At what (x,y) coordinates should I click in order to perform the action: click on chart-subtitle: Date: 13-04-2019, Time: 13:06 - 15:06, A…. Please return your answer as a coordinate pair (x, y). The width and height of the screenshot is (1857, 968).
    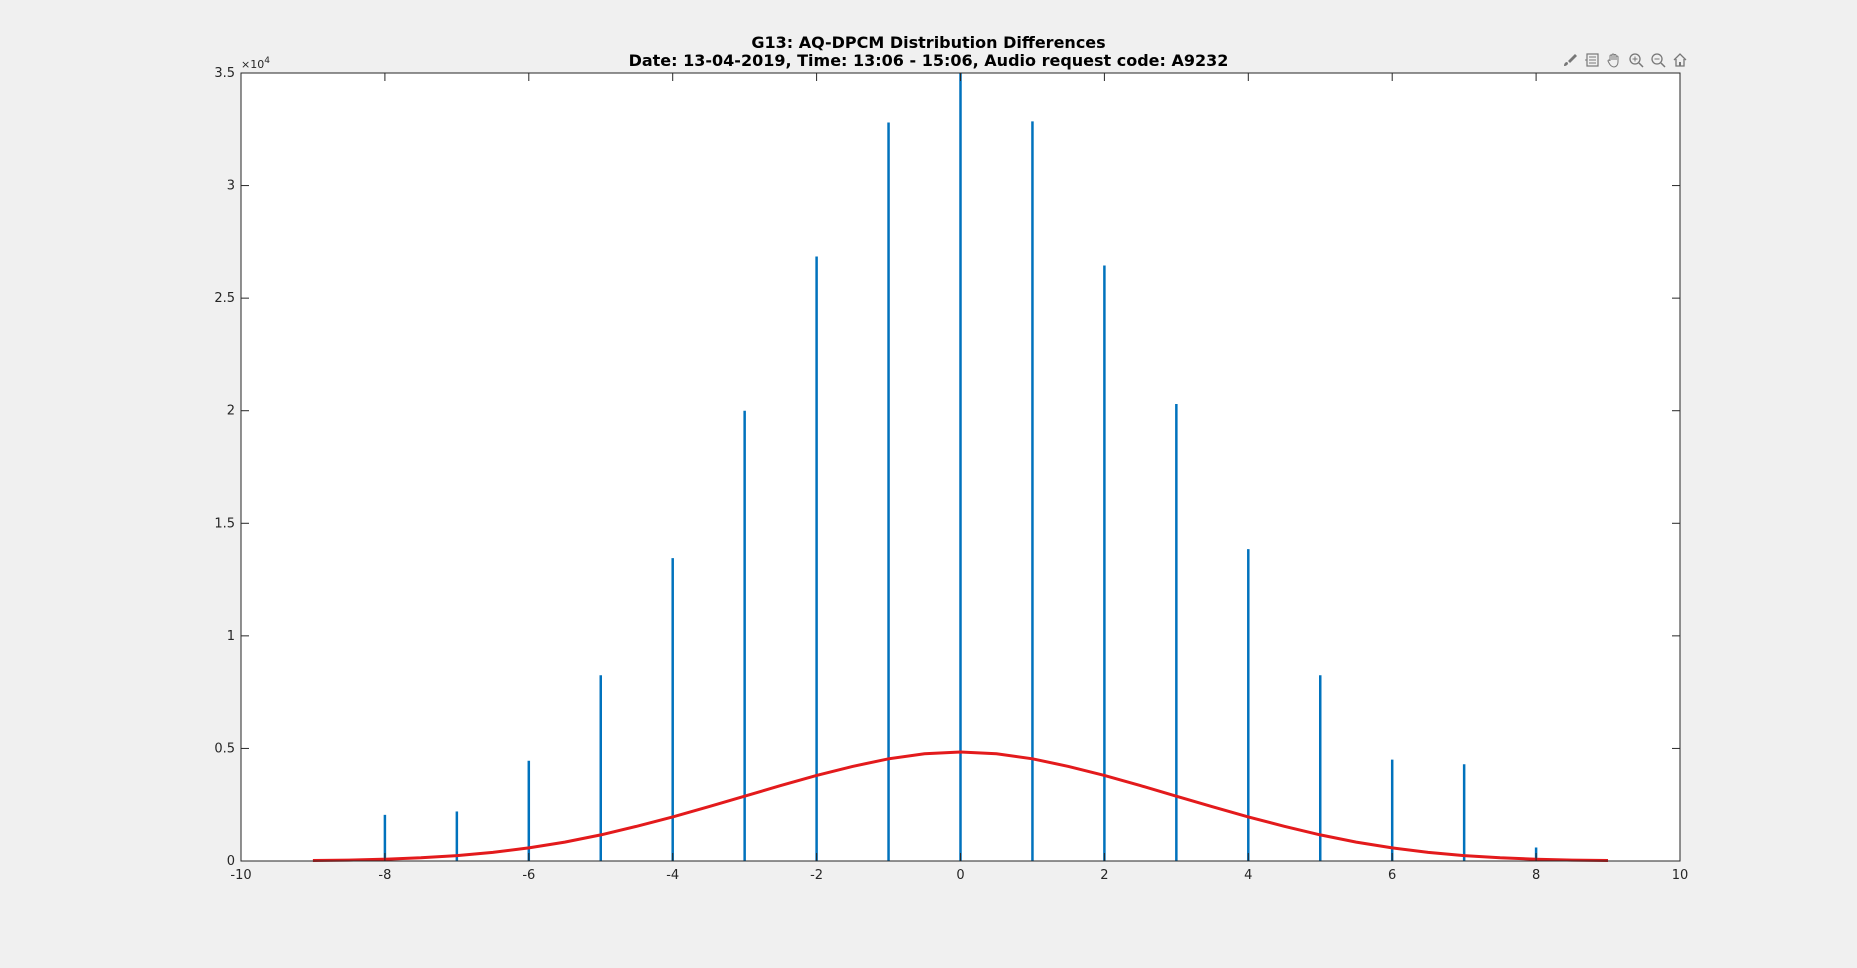
    Looking at the image, I should click on (928, 60).